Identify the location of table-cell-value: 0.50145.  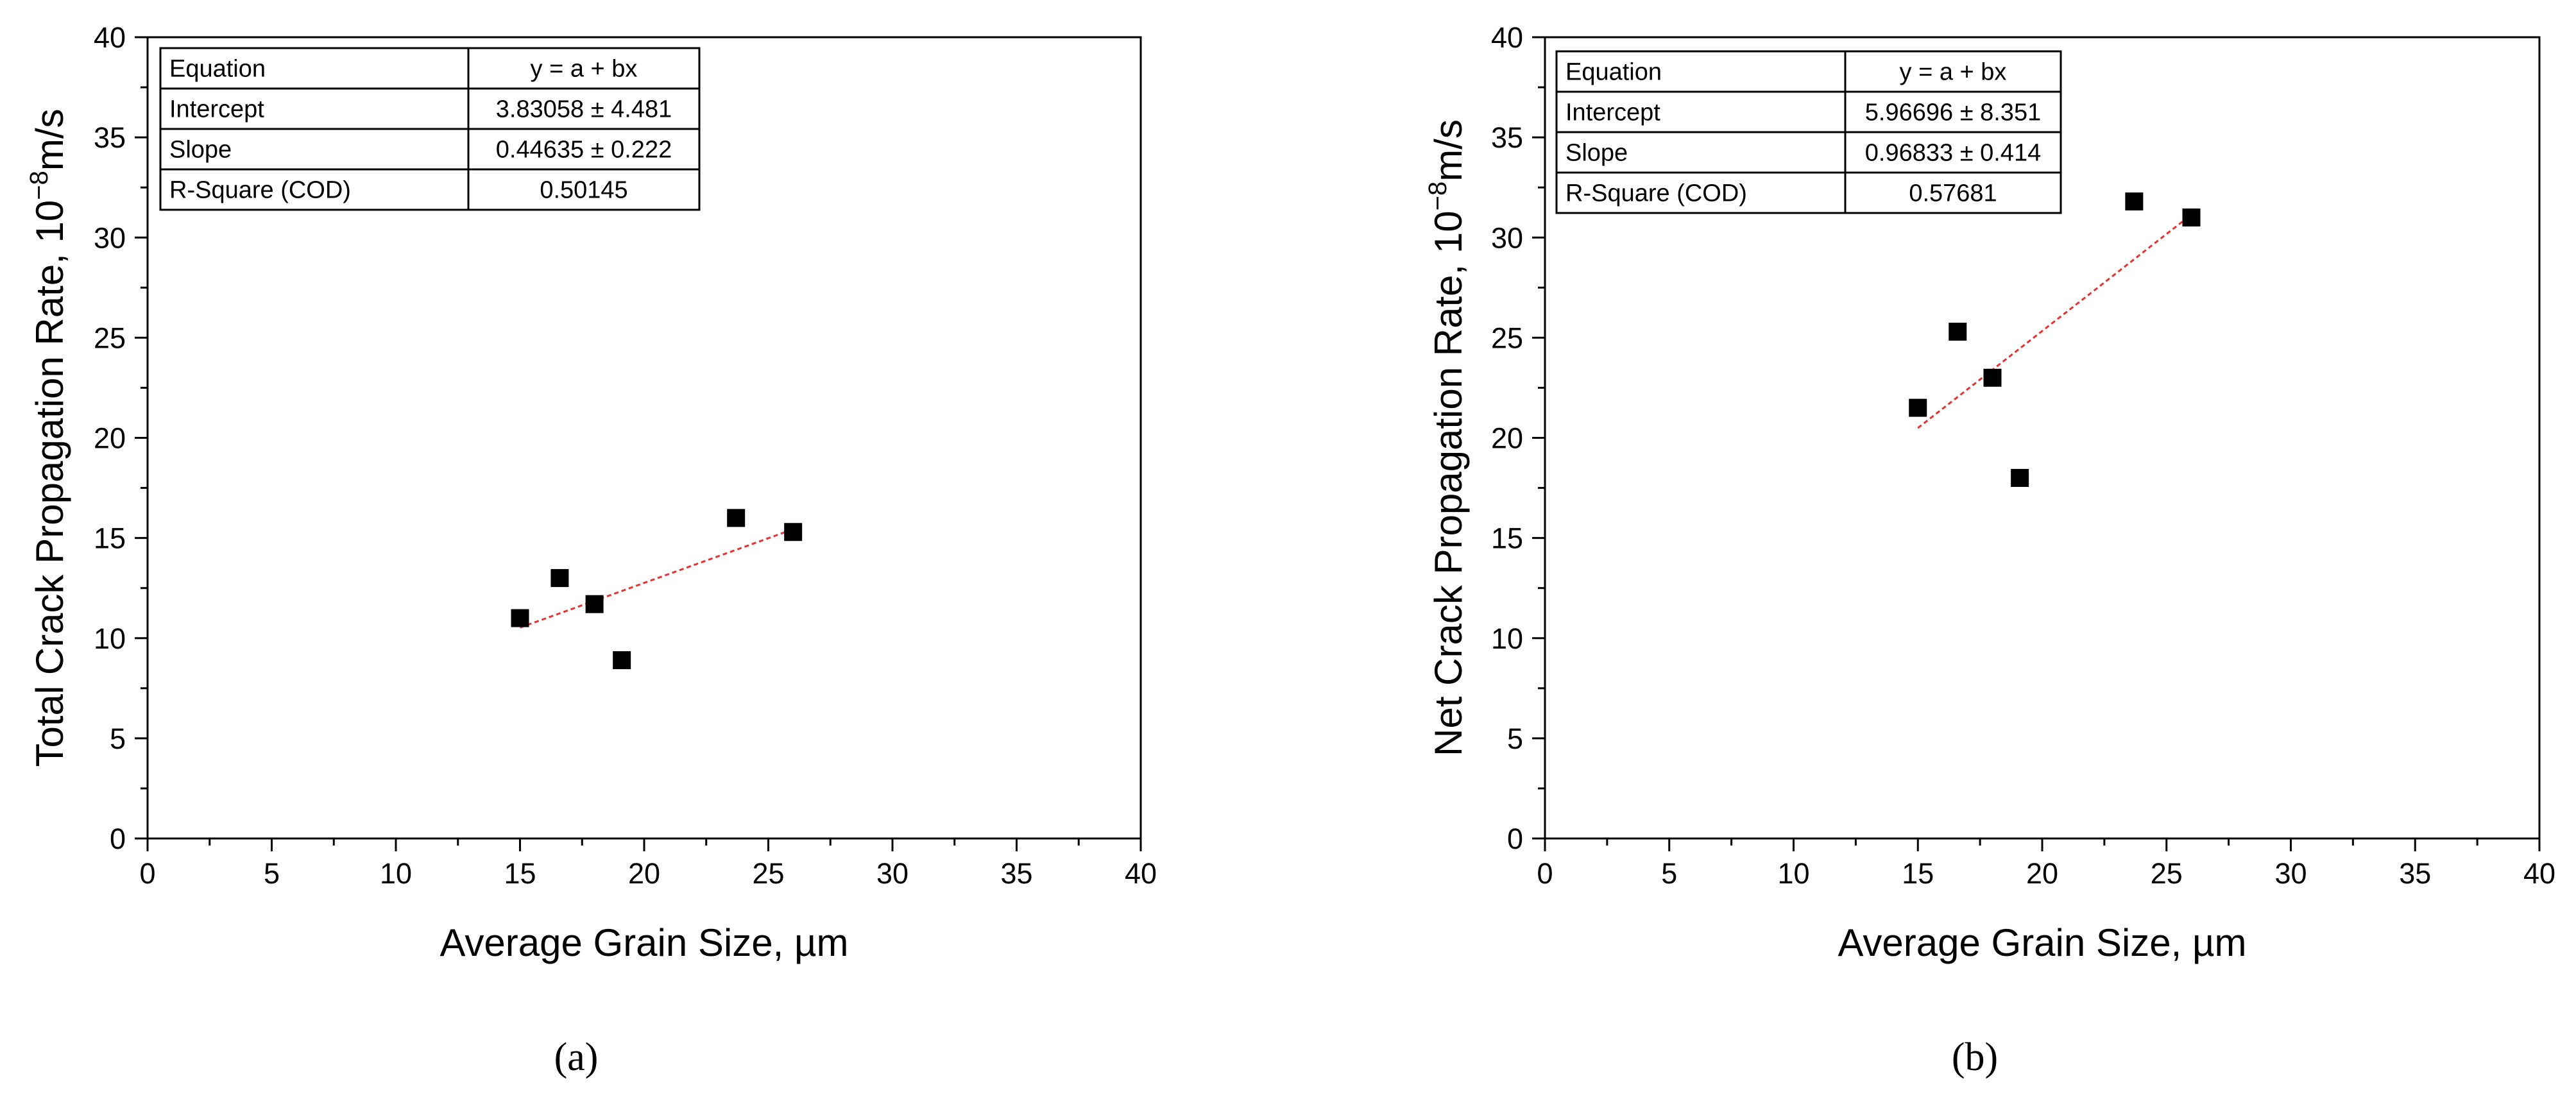
(583, 190).